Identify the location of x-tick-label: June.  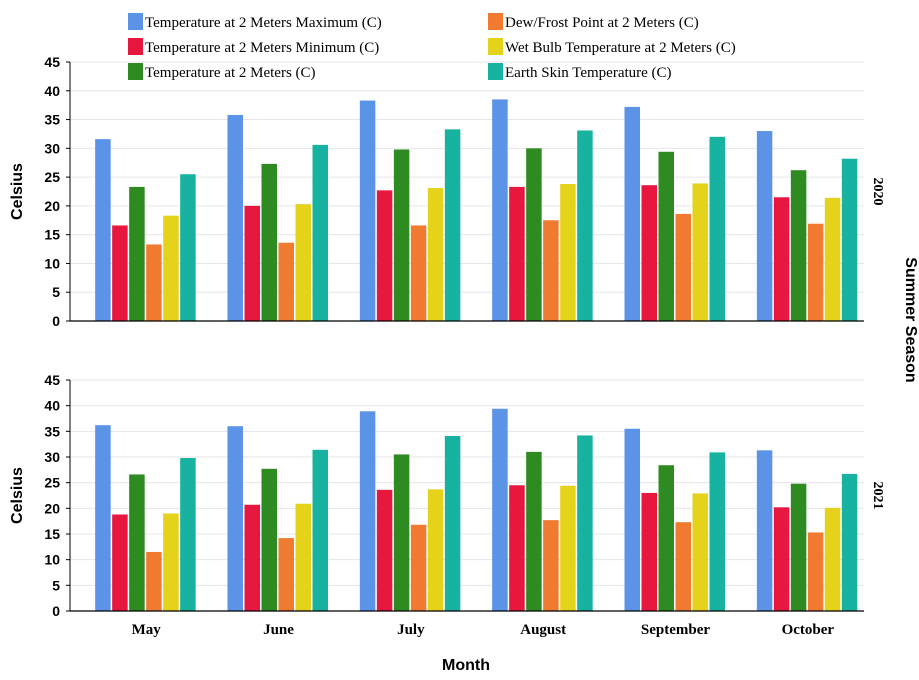
(278, 630).